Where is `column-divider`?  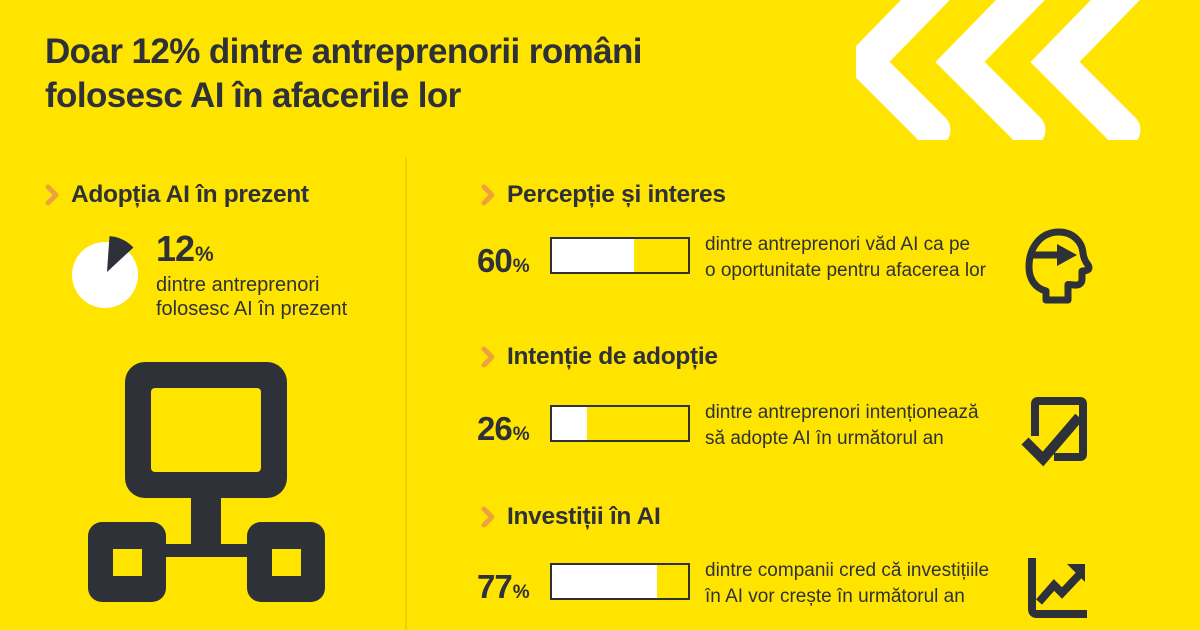 column-divider is located at coordinates (406, 393).